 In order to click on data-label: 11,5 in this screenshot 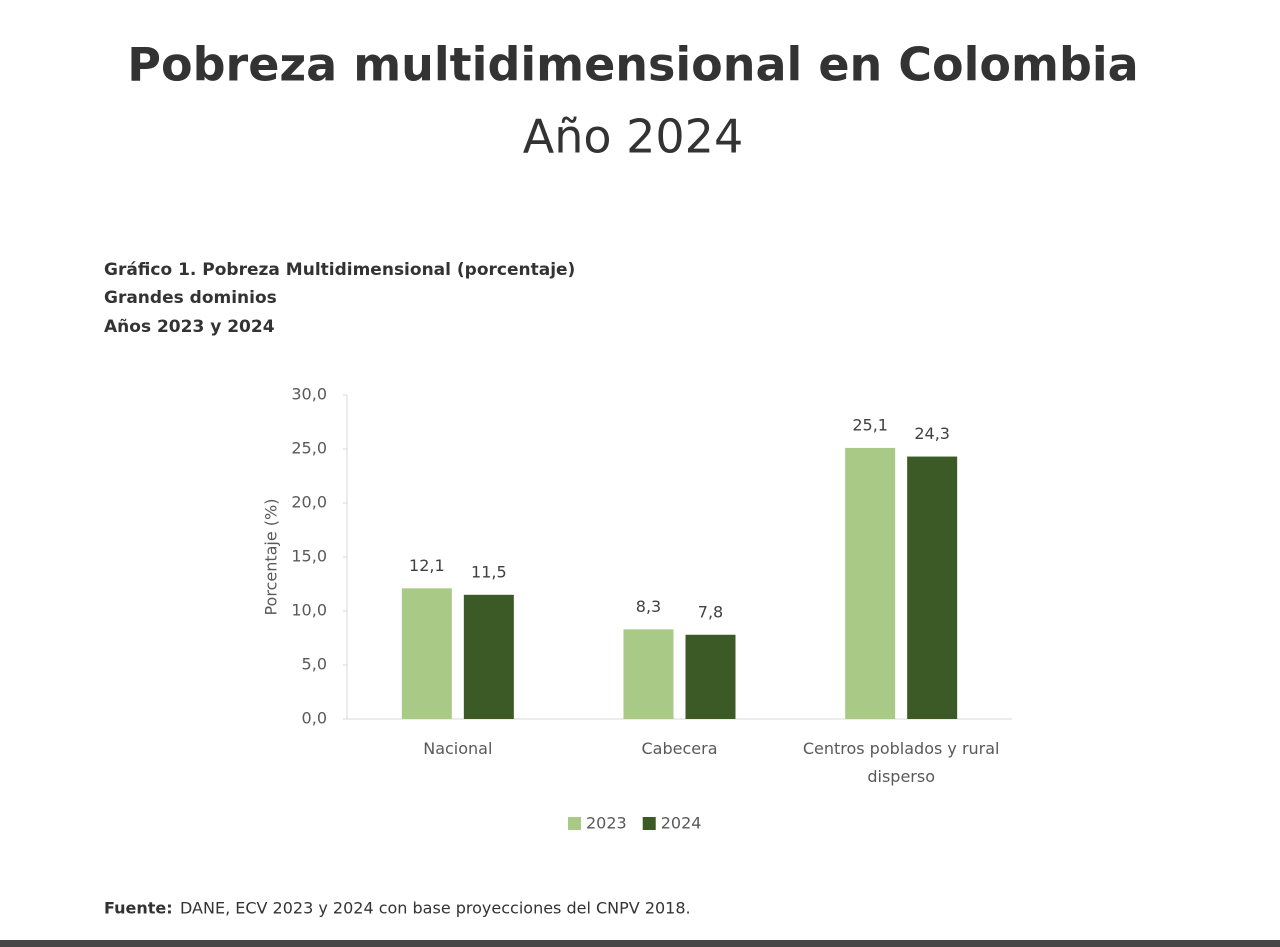, I will do `click(489, 571)`.